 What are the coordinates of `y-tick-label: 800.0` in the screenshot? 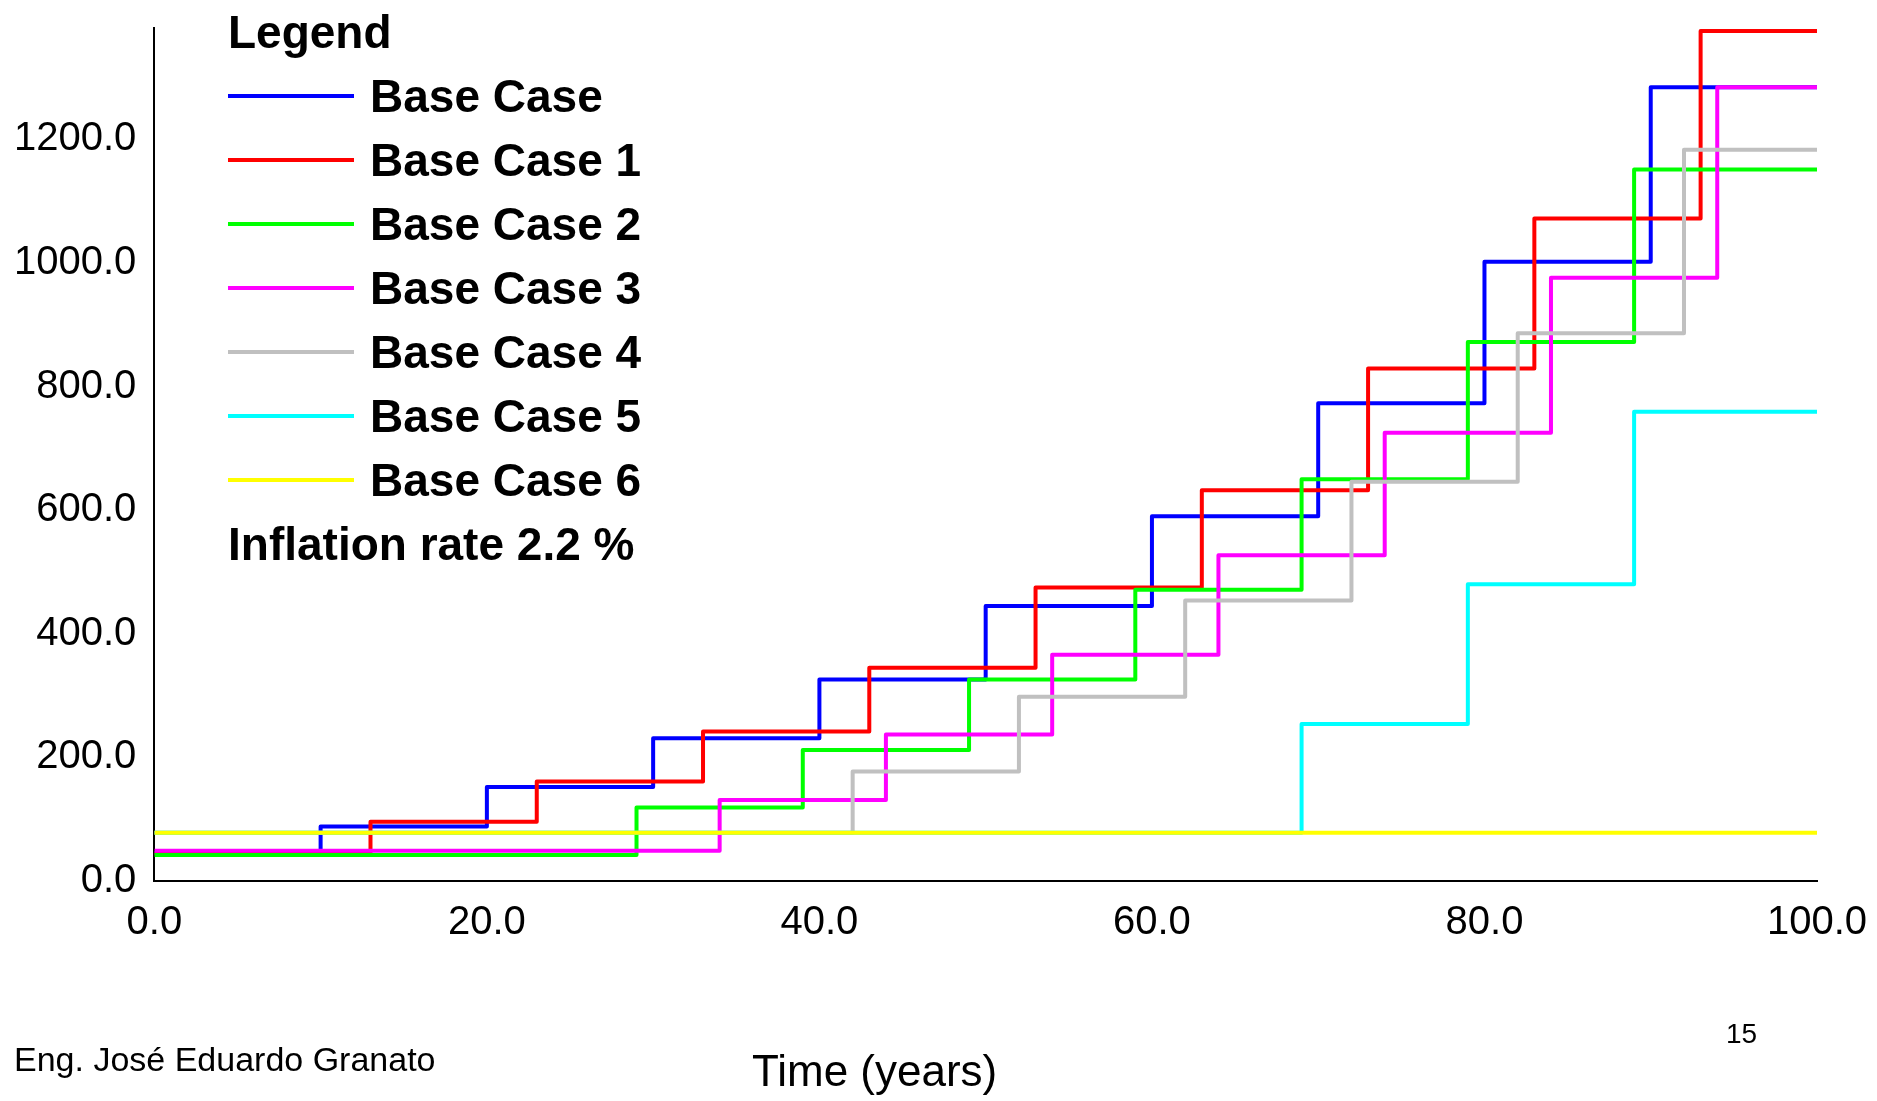 It's located at (86, 383).